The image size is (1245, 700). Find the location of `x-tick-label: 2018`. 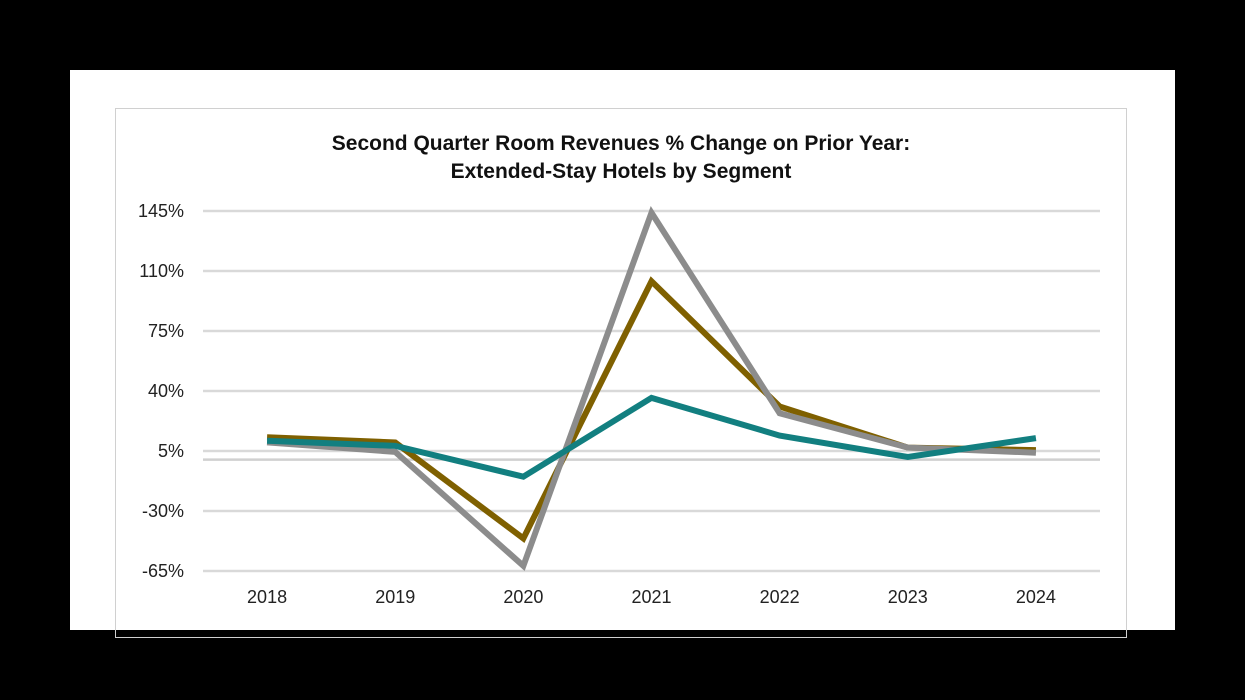

x-tick-label: 2018 is located at coordinates (267, 597).